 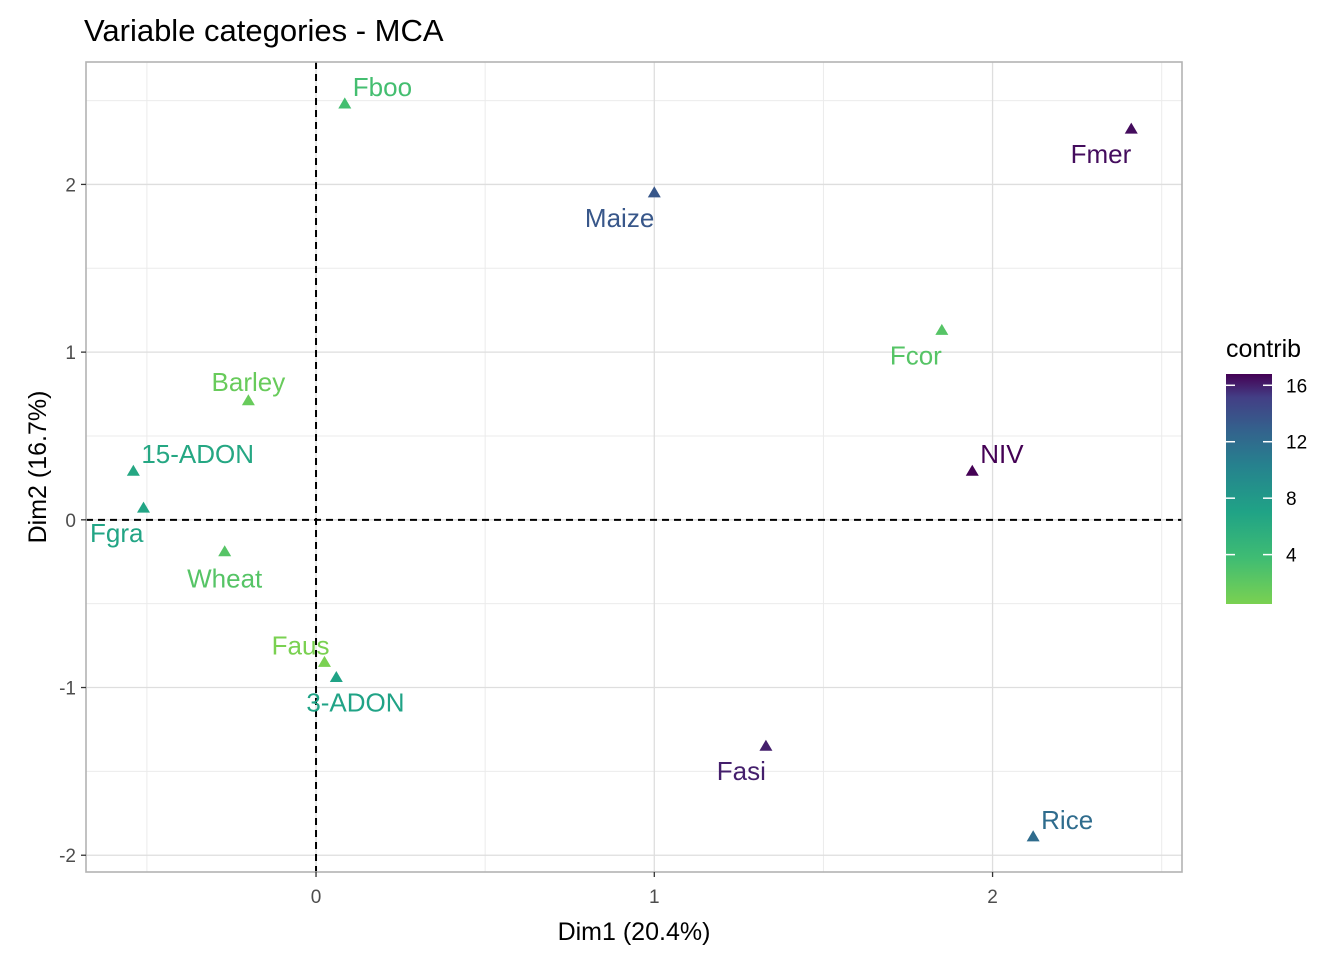 I want to click on colorbar-tick-label: 4, so click(x=1291, y=556).